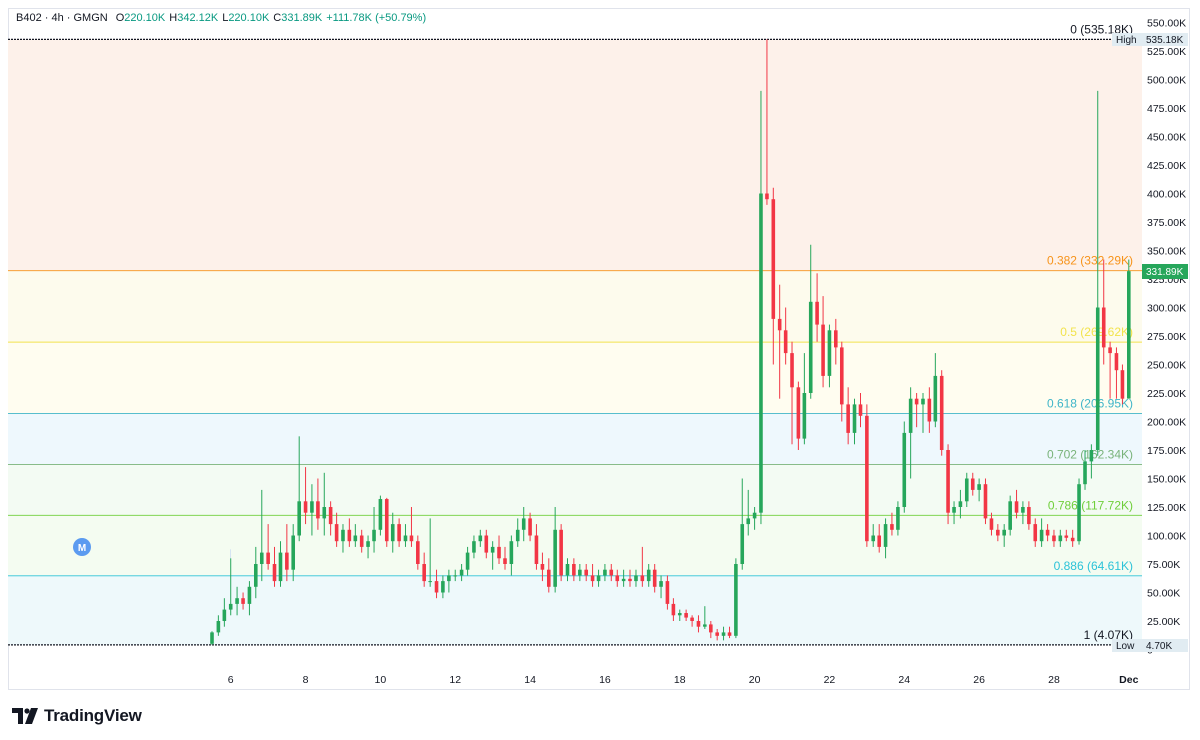 The width and height of the screenshot is (1200, 740). Describe the element at coordinates (1166, 138) in the screenshot. I see `y-tick-label: 450.00K` at that location.